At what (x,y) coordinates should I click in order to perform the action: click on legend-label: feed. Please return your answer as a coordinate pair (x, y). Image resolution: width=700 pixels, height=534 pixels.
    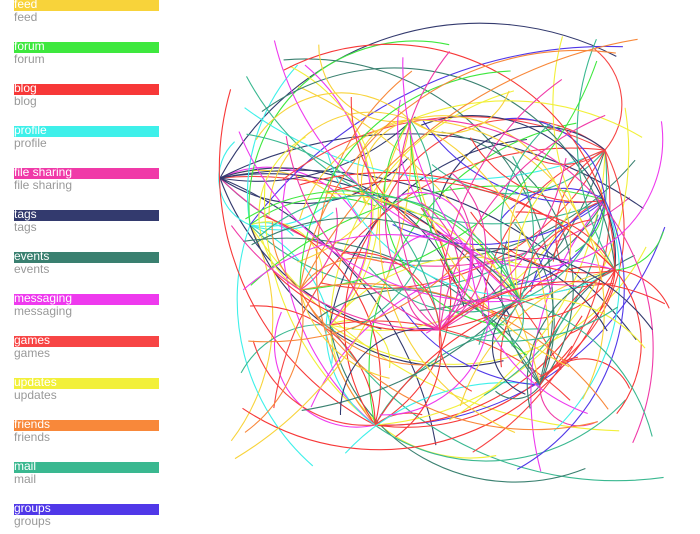
    Looking at the image, I should click on (26, 5).